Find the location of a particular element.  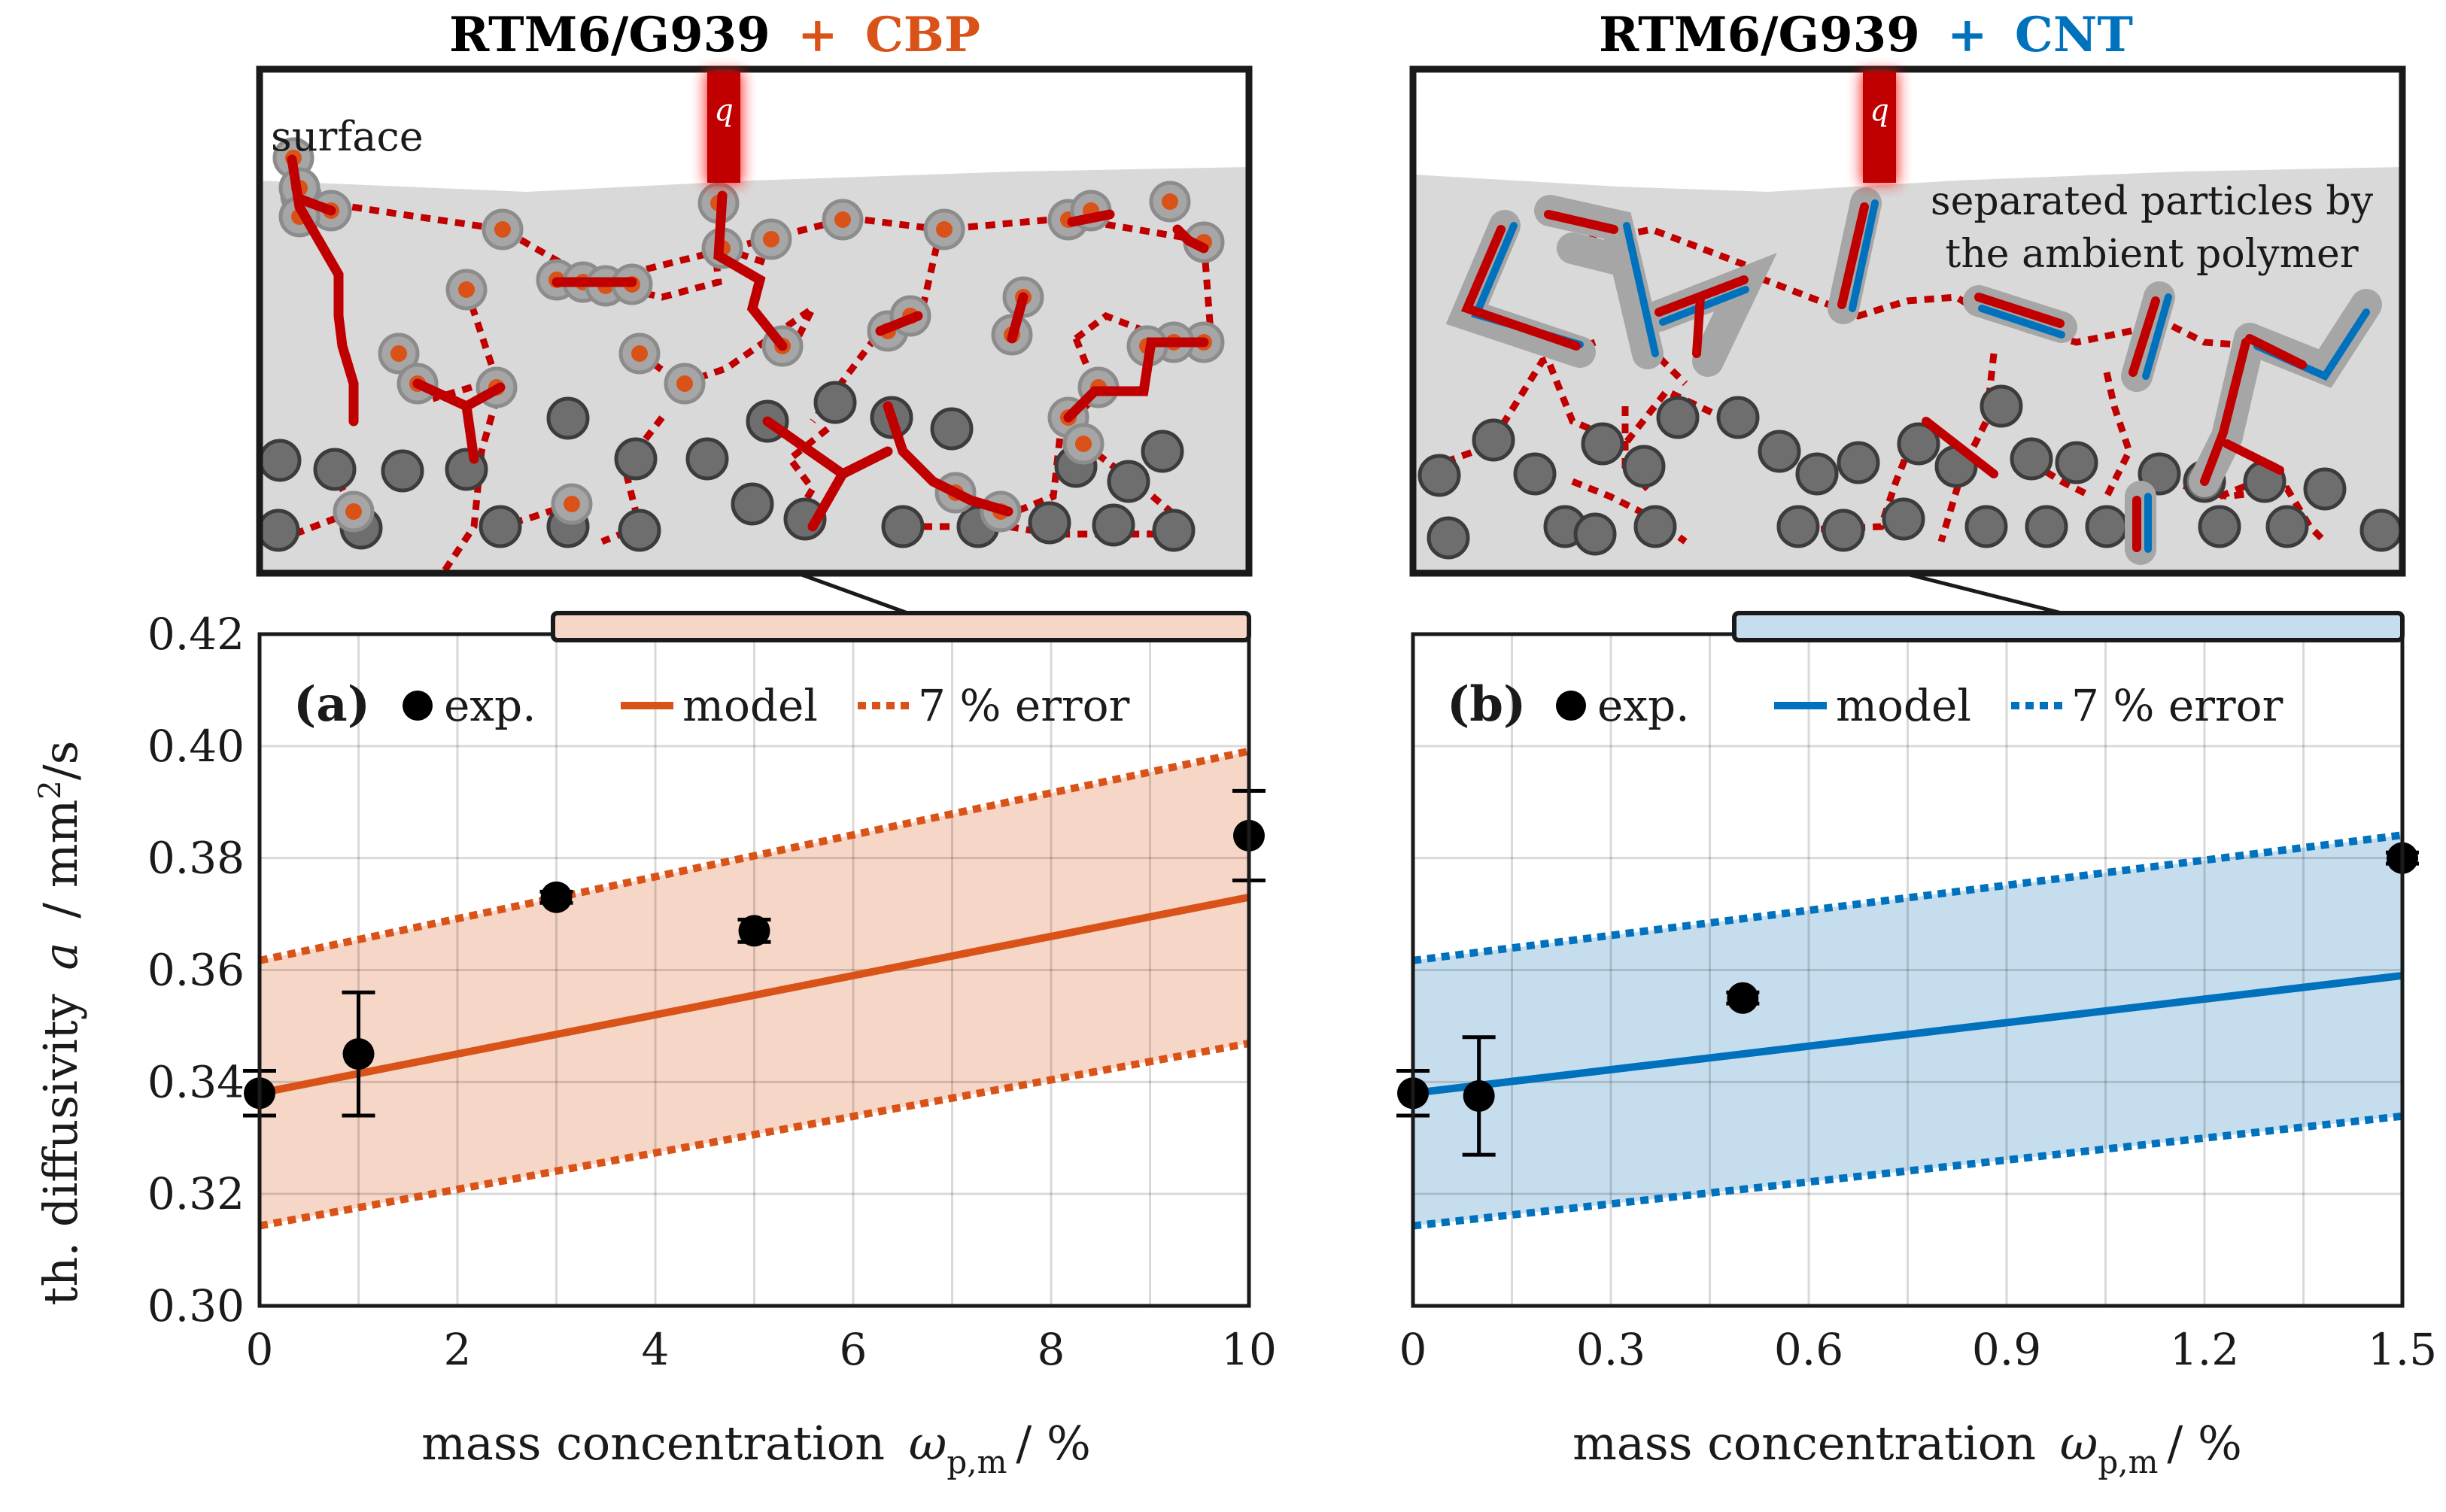

x-axis-label-b: mass concentration ωp,m / % is located at coordinates (1907, 1448).